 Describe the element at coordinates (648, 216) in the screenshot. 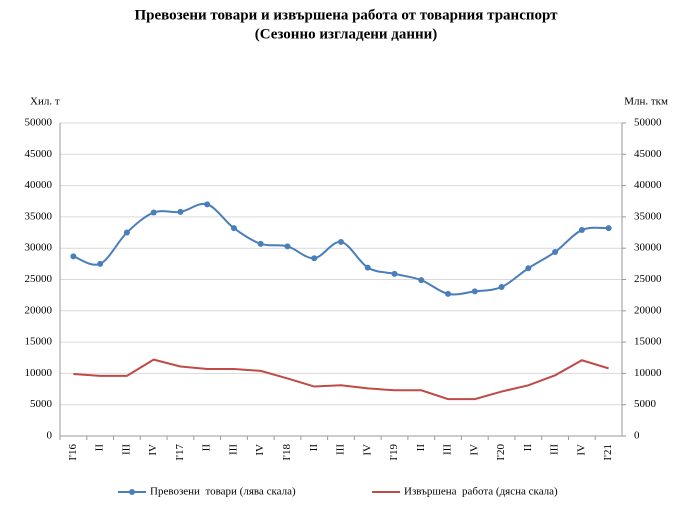

I see `y2-tick-label: 35000` at that location.